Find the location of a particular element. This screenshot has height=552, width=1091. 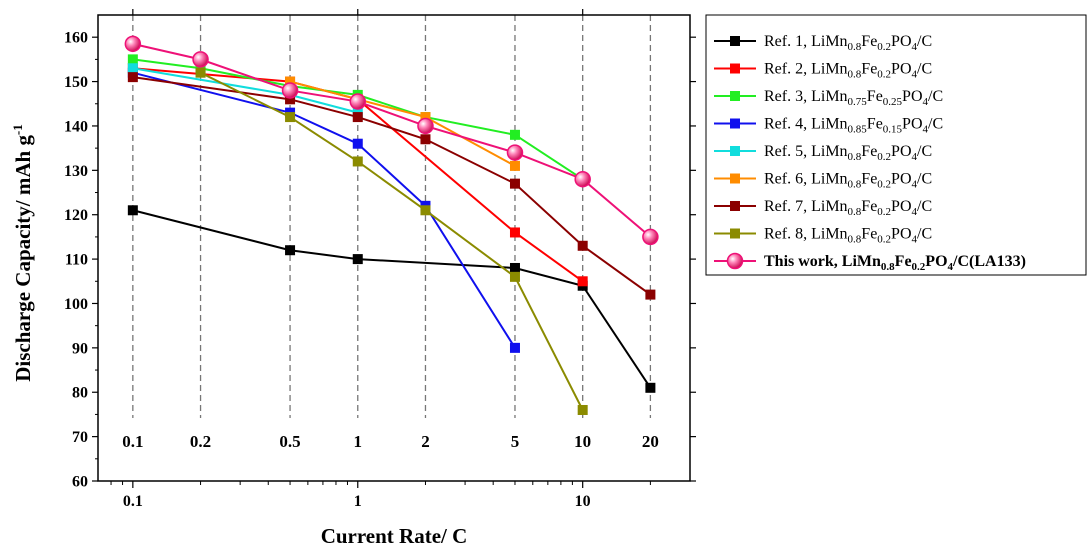

y-tick-label: 100 is located at coordinates (76, 304).